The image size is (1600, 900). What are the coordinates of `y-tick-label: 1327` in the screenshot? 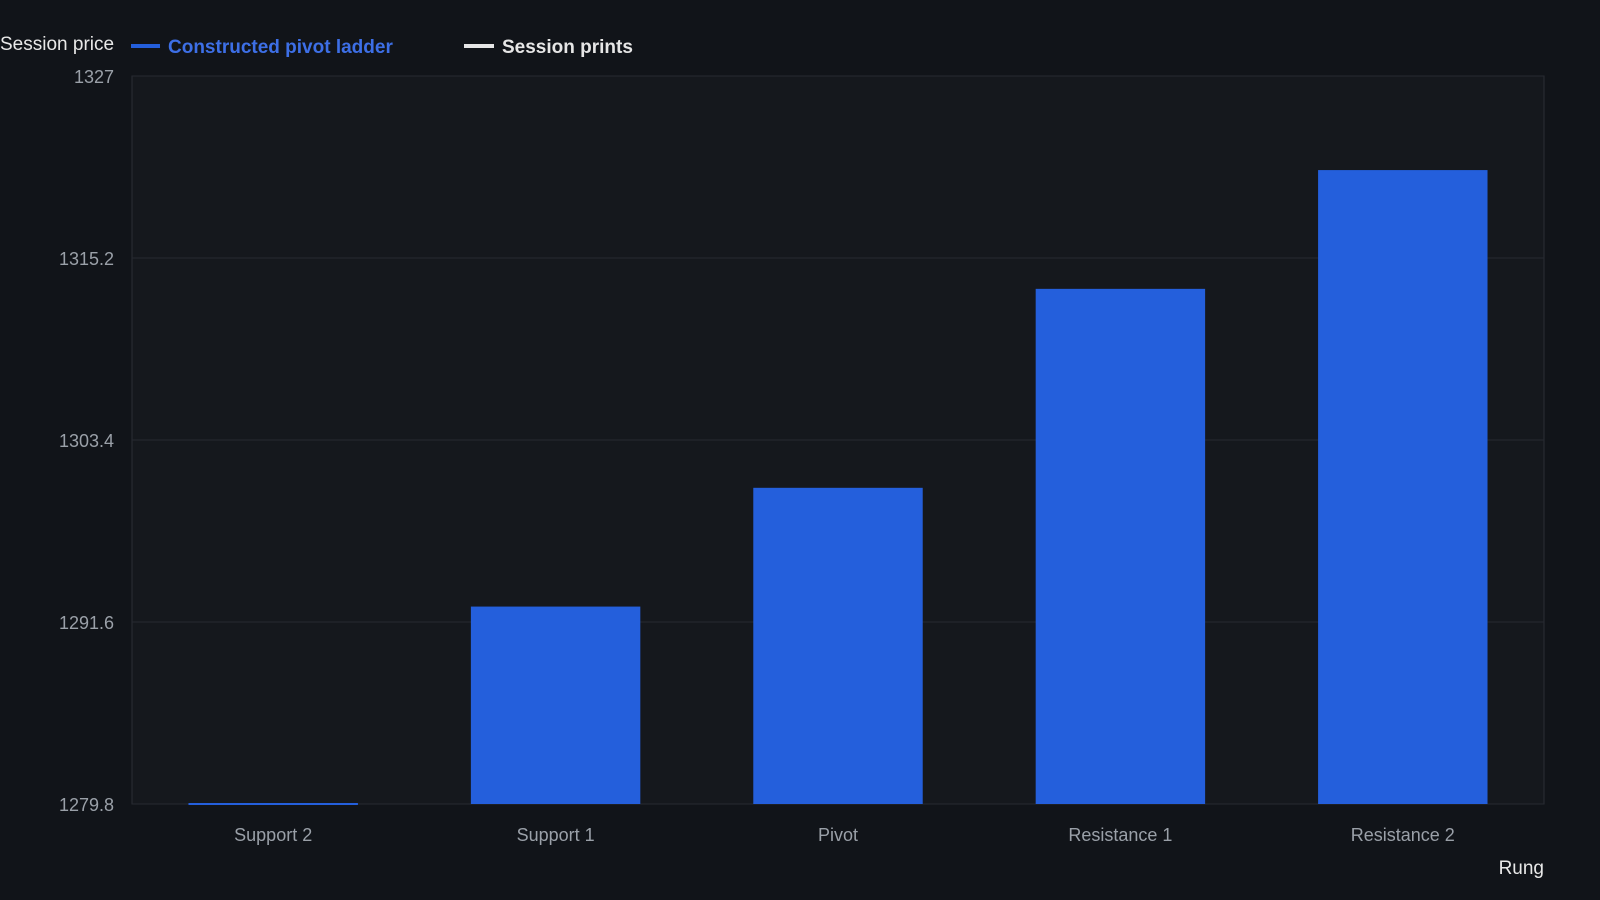 It's located at (94, 77).